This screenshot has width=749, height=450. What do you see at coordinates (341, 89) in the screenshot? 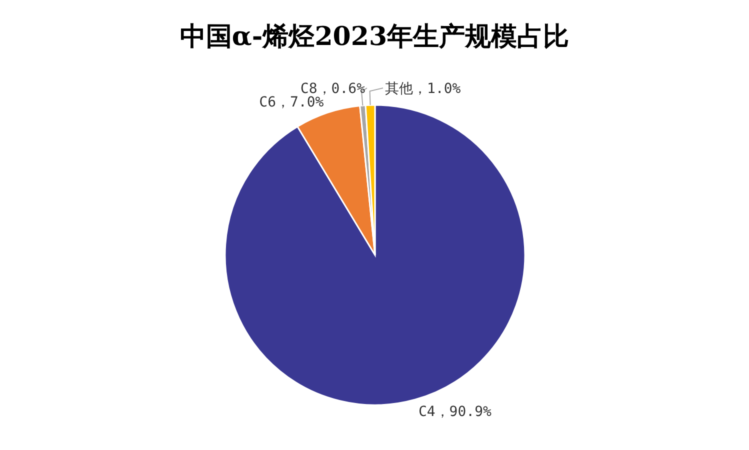
I see `data-label: ，0.6%` at bounding box center [341, 89].